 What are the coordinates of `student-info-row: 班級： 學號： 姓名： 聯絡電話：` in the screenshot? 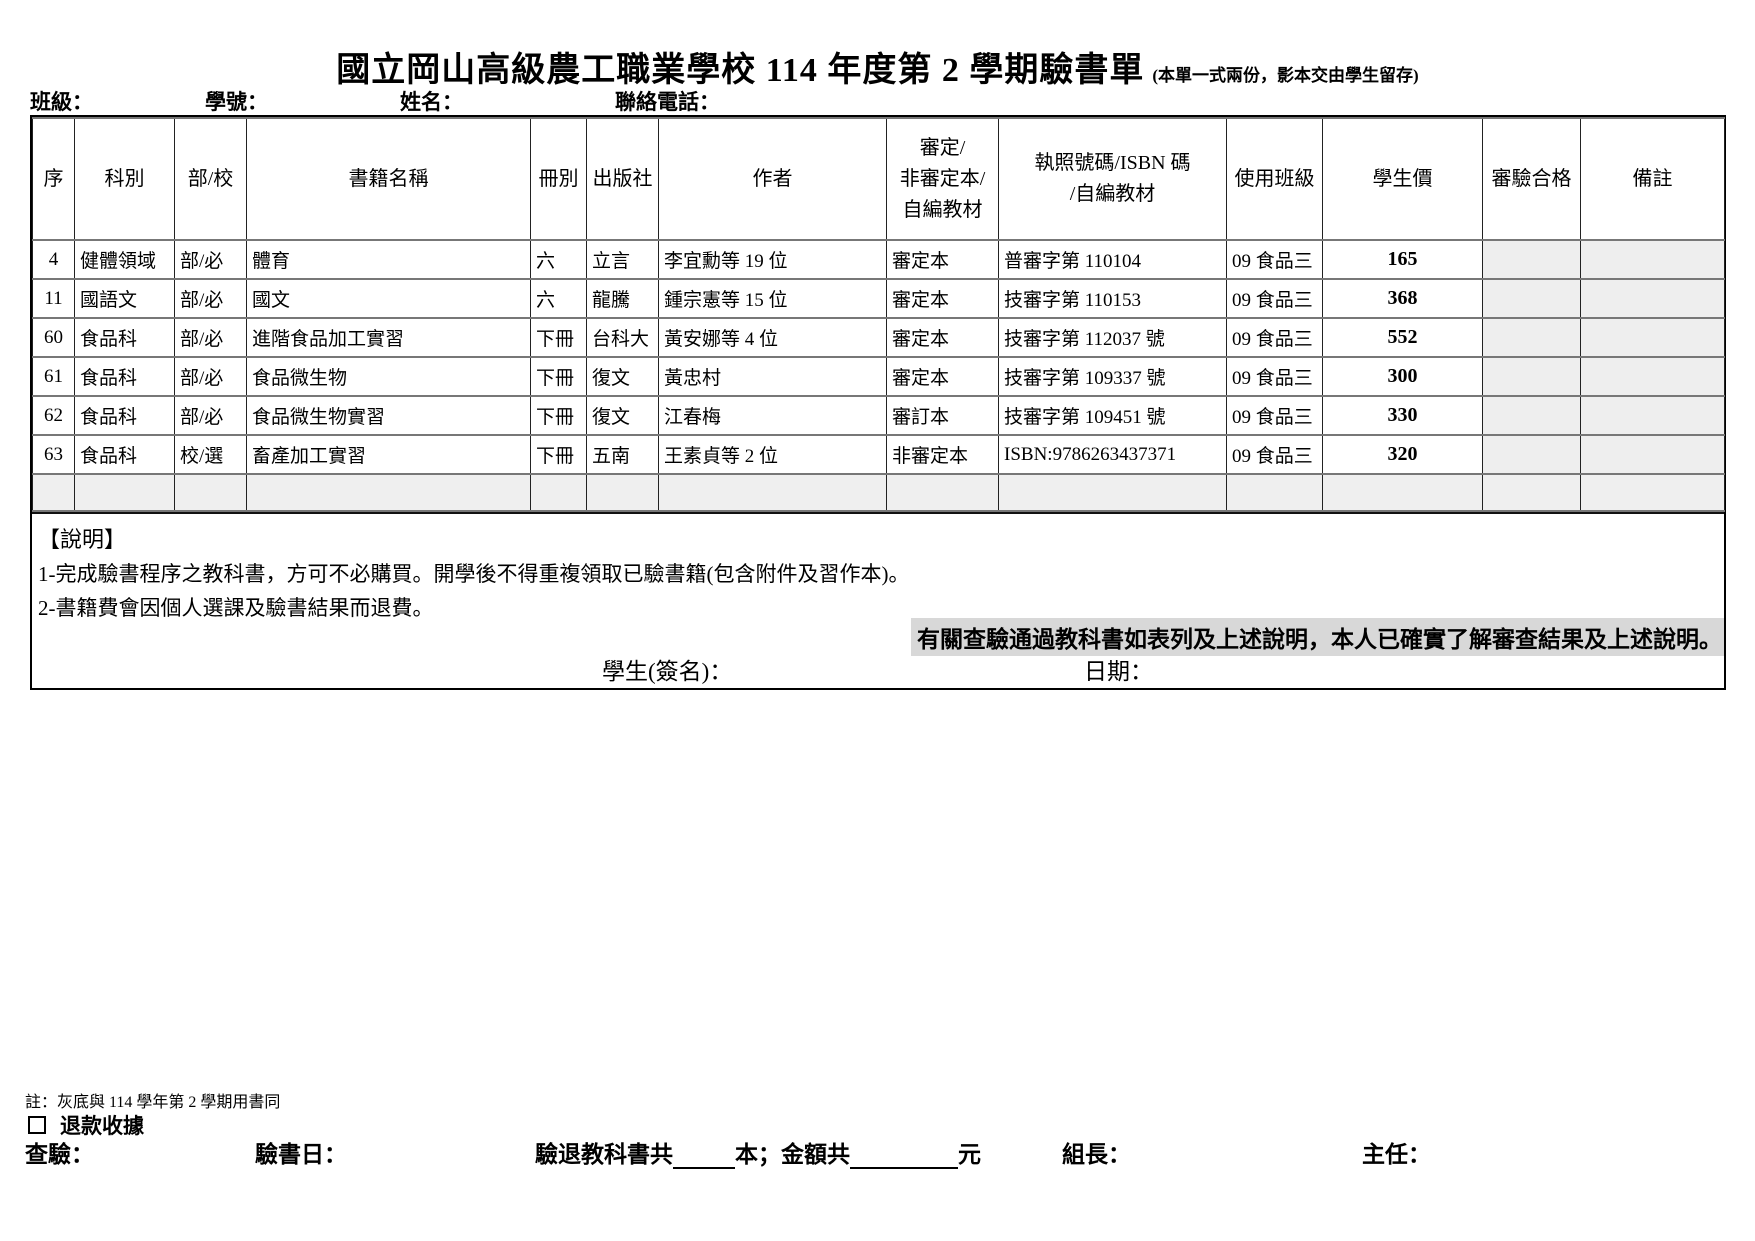 It's located at (877, 100).